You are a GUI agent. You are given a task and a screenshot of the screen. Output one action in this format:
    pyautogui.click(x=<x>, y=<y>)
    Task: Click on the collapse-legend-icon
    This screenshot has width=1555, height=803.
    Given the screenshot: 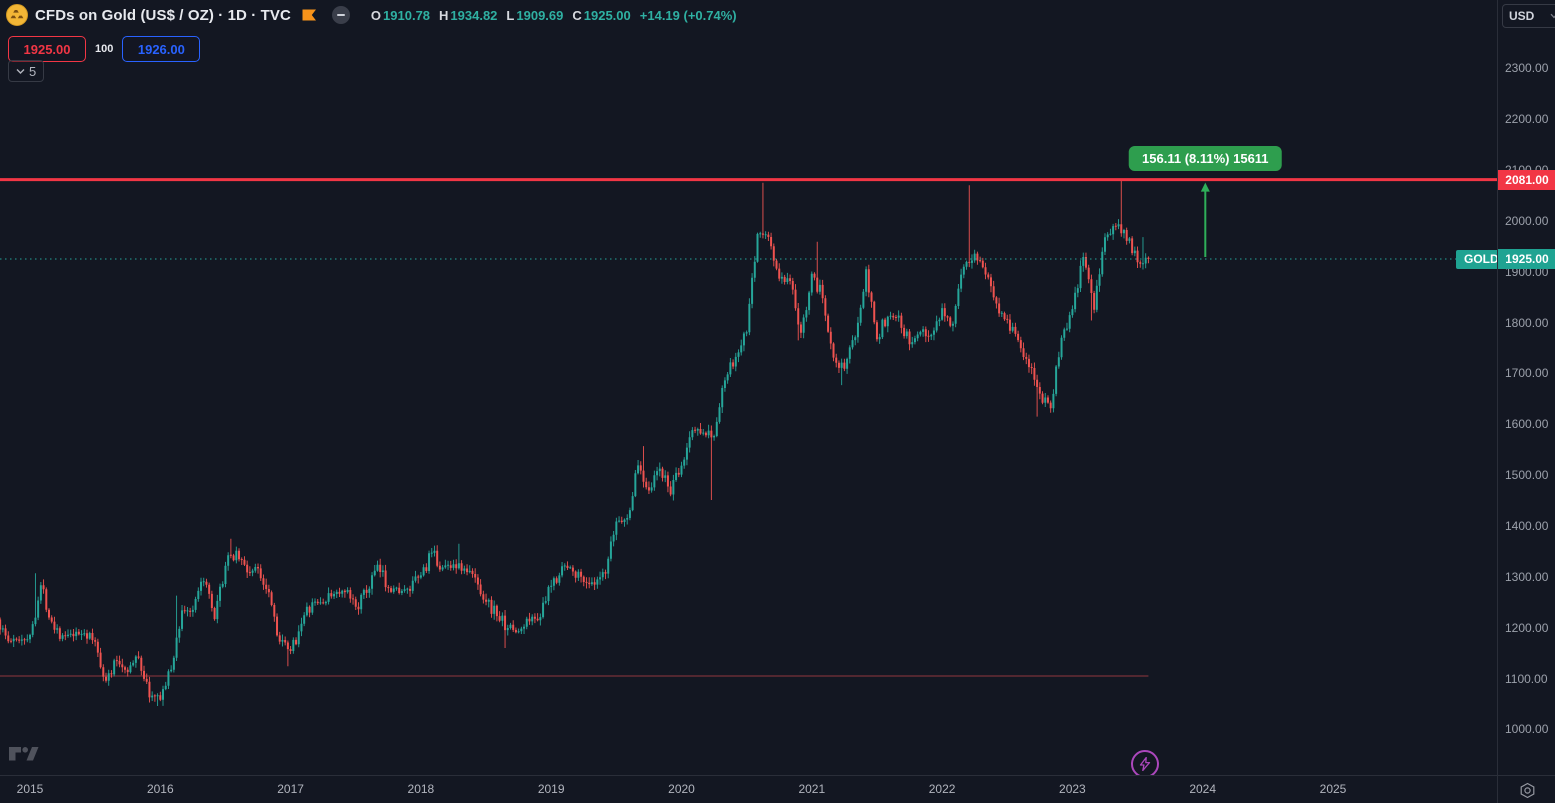 What is the action you would take?
    pyautogui.click(x=340, y=15)
    